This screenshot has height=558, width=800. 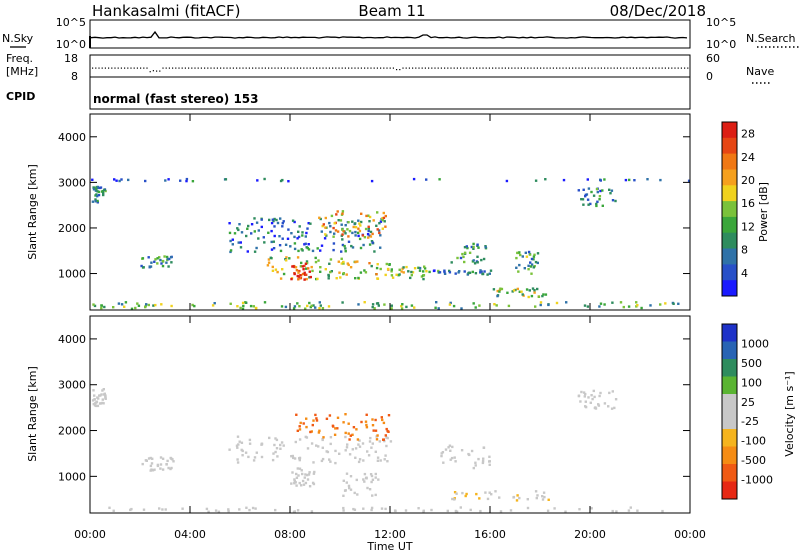 I want to click on colorbar-swatch, so click(x=729, y=256).